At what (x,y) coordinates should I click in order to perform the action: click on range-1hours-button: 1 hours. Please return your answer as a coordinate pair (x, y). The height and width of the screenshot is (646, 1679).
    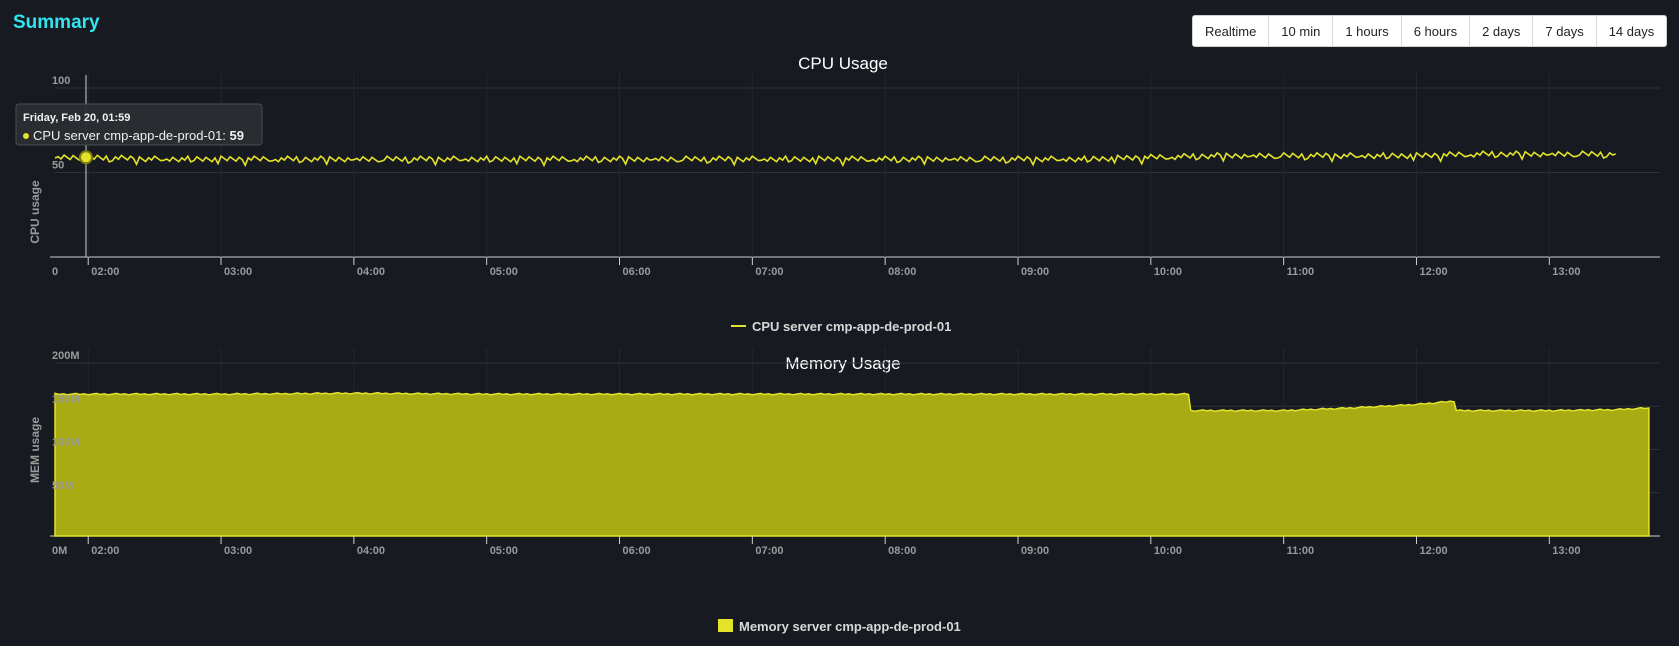
    Looking at the image, I should click on (1367, 31).